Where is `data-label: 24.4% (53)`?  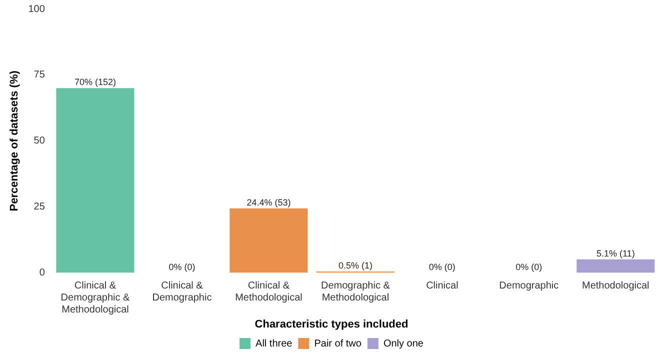
data-label: 24.4% (53) is located at coordinates (268, 202).